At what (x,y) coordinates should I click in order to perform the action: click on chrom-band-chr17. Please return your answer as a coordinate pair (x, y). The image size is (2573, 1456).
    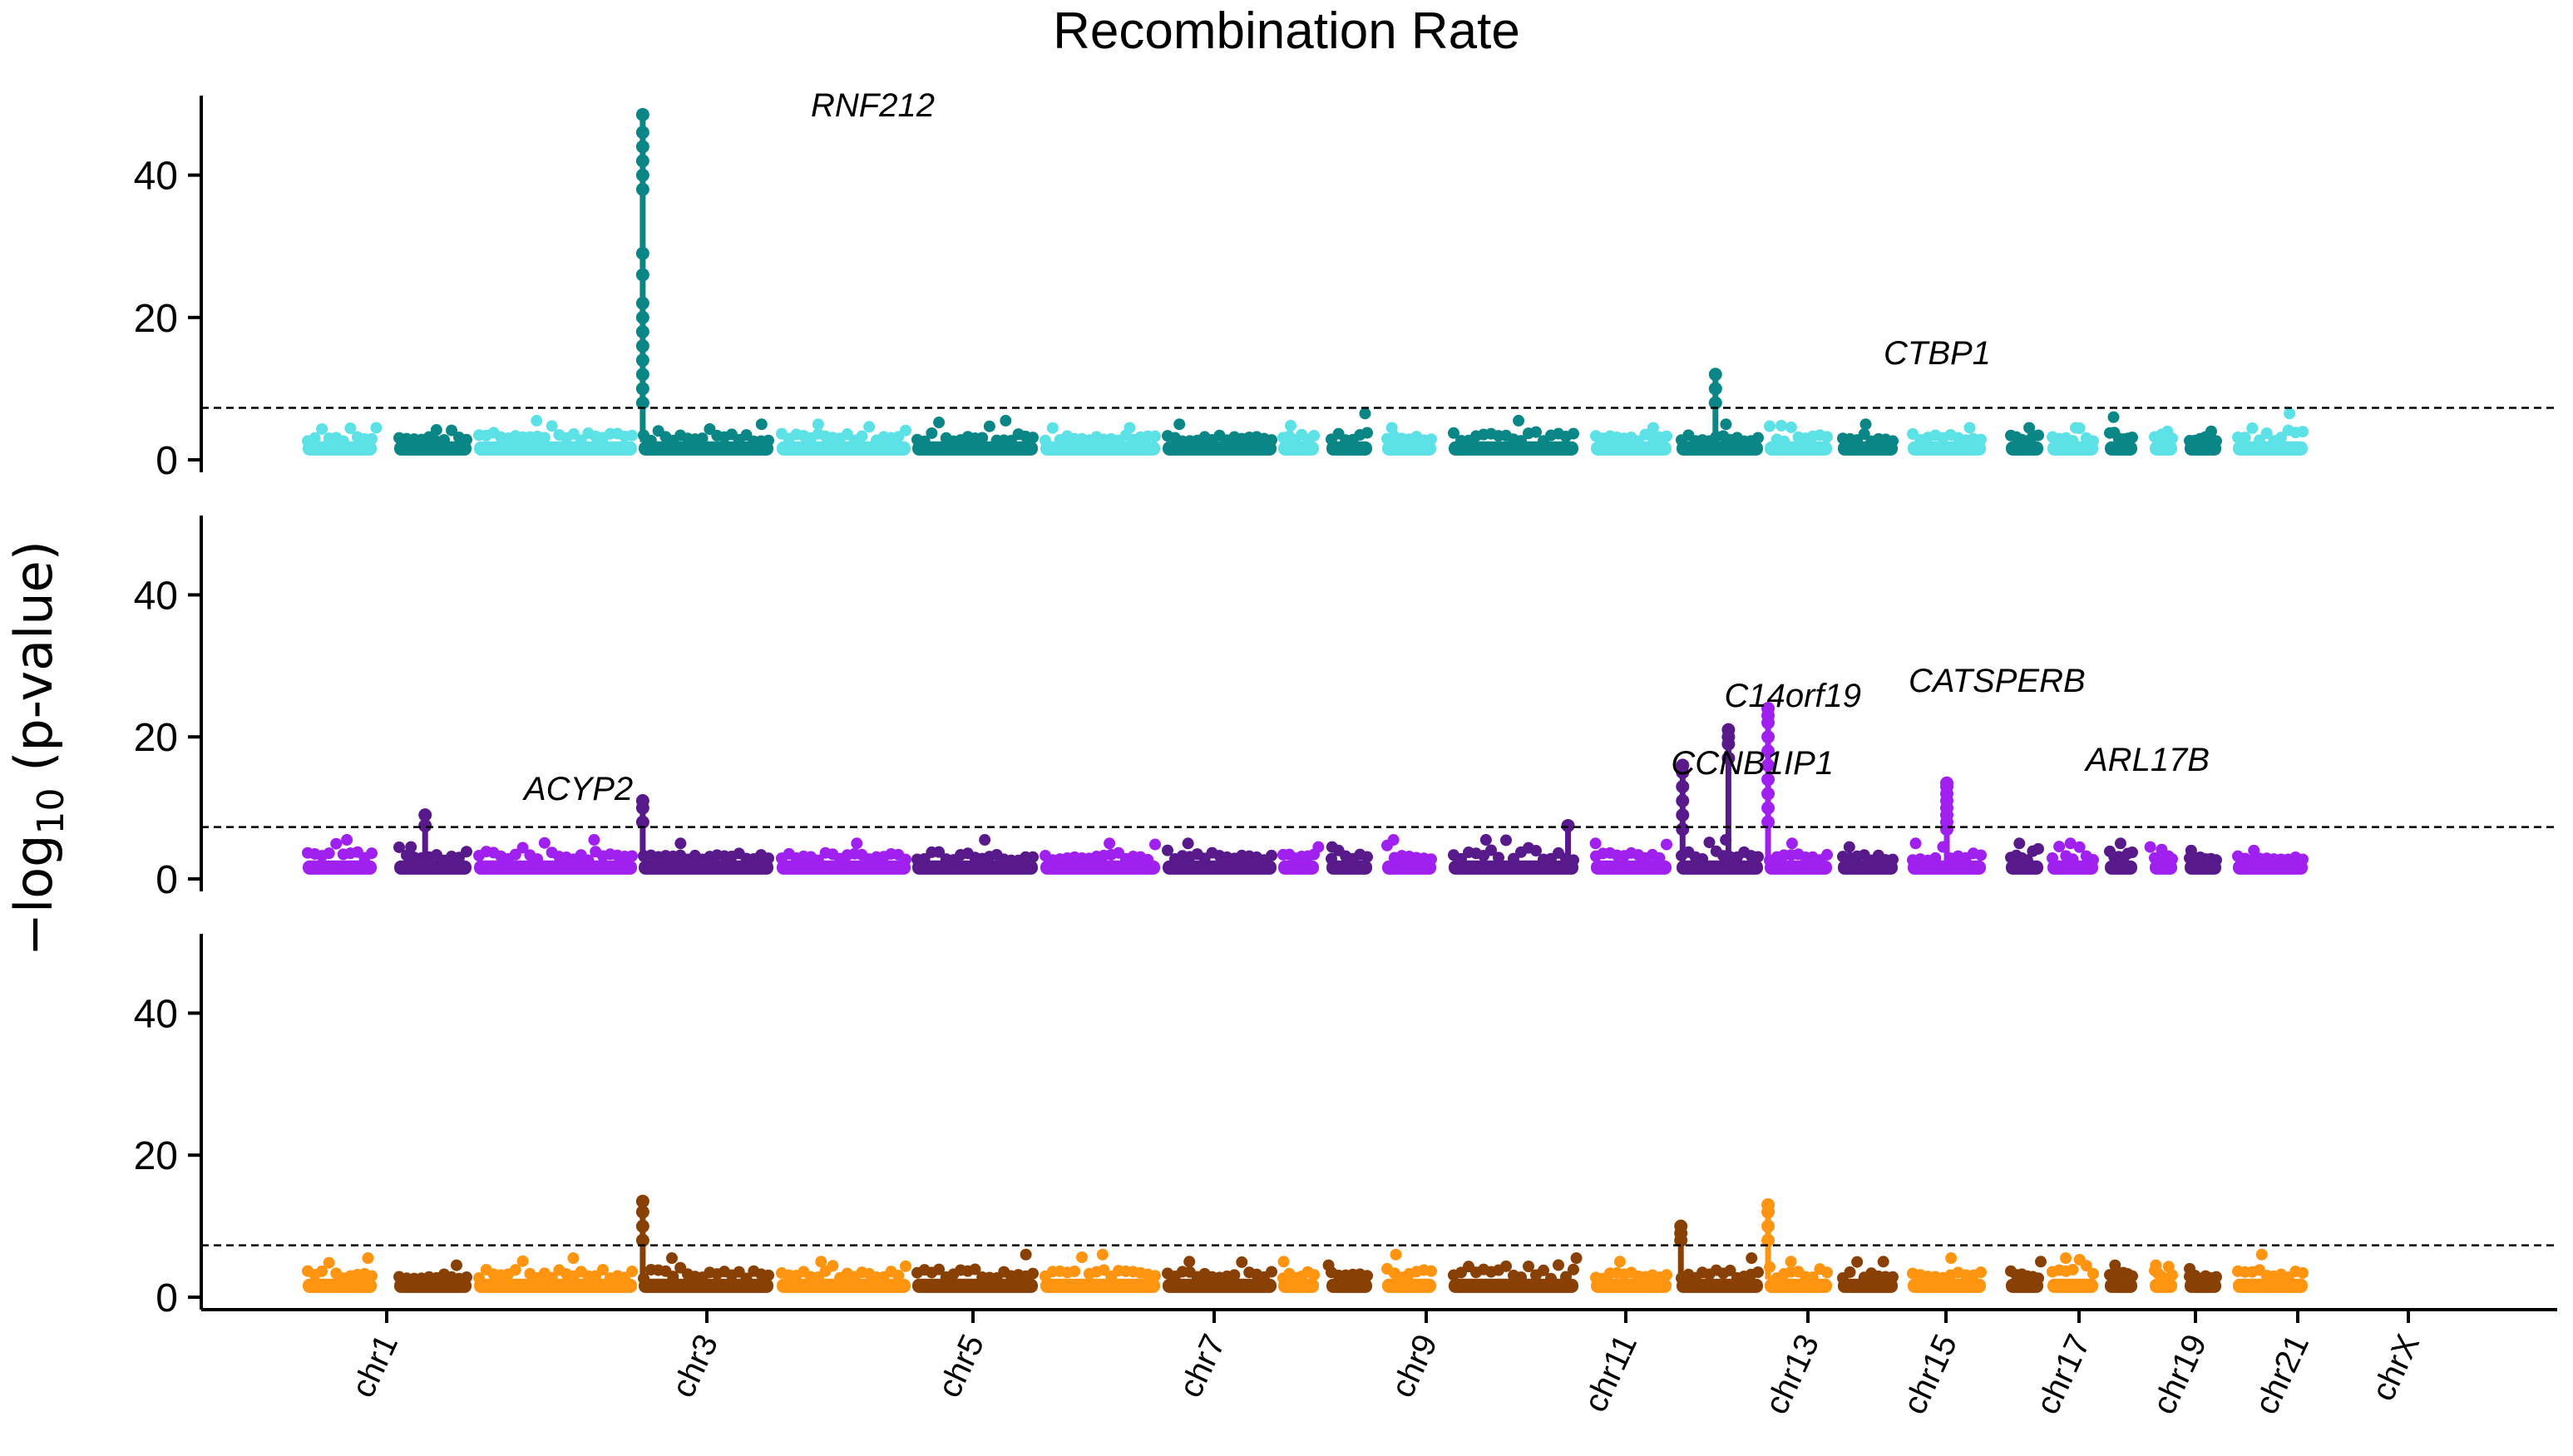
    Looking at the image, I should click on (1947, 1272).